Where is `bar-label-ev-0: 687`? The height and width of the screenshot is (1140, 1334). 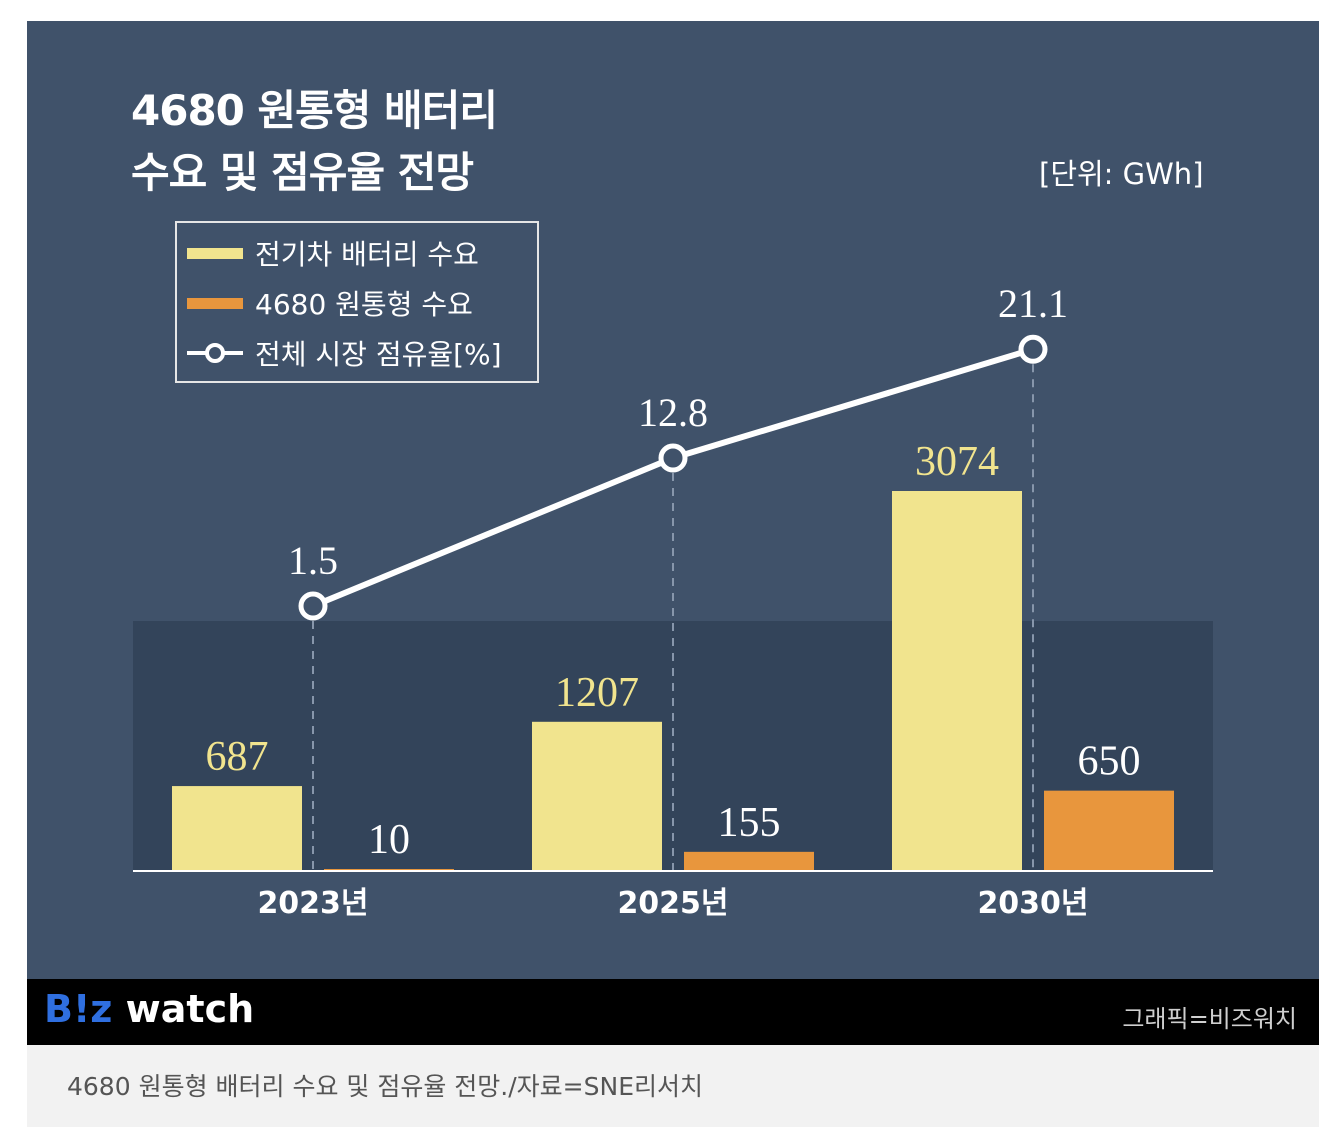 bar-label-ev-0: 687 is located at coordinates (237, 757).